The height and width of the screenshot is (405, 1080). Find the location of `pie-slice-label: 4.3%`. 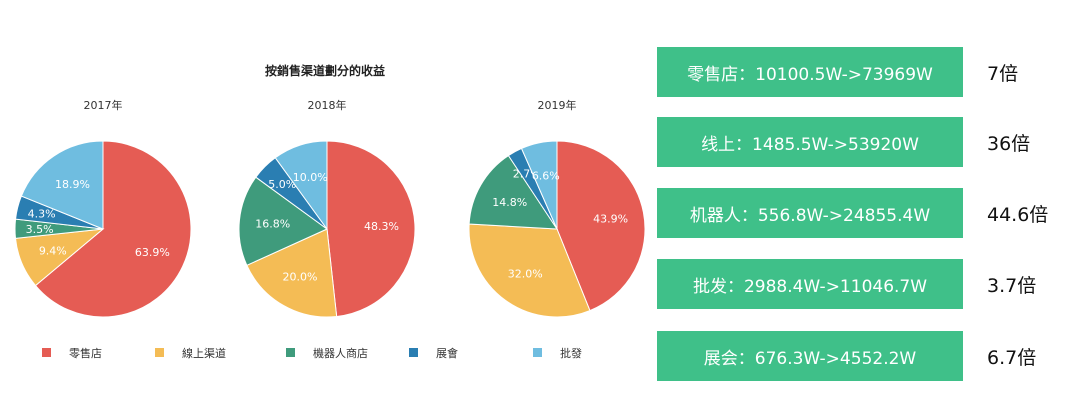

pie-slice-label: 4.3% is located at coordinates (42, 213).